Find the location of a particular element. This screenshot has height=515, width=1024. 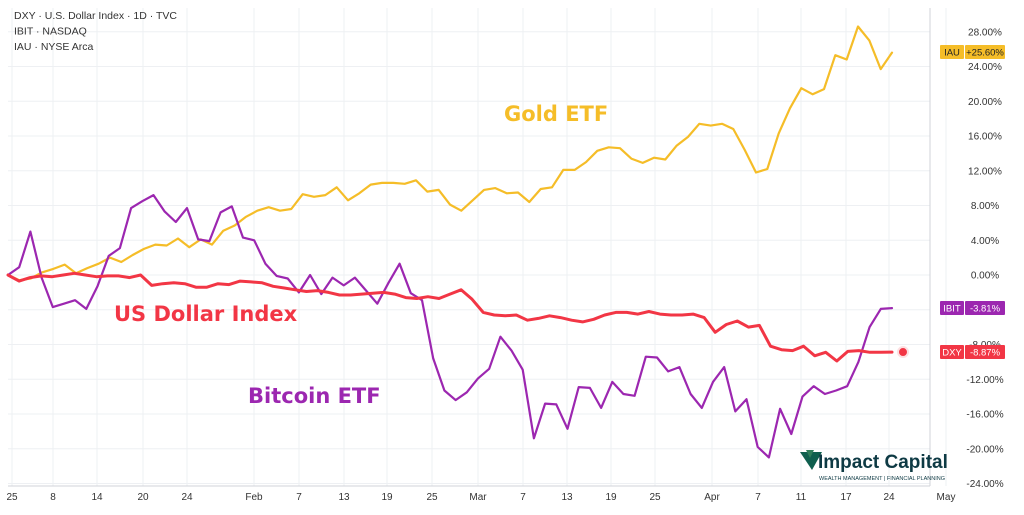

y-tick-label: 8.00% is located at coordinates (985, 206).